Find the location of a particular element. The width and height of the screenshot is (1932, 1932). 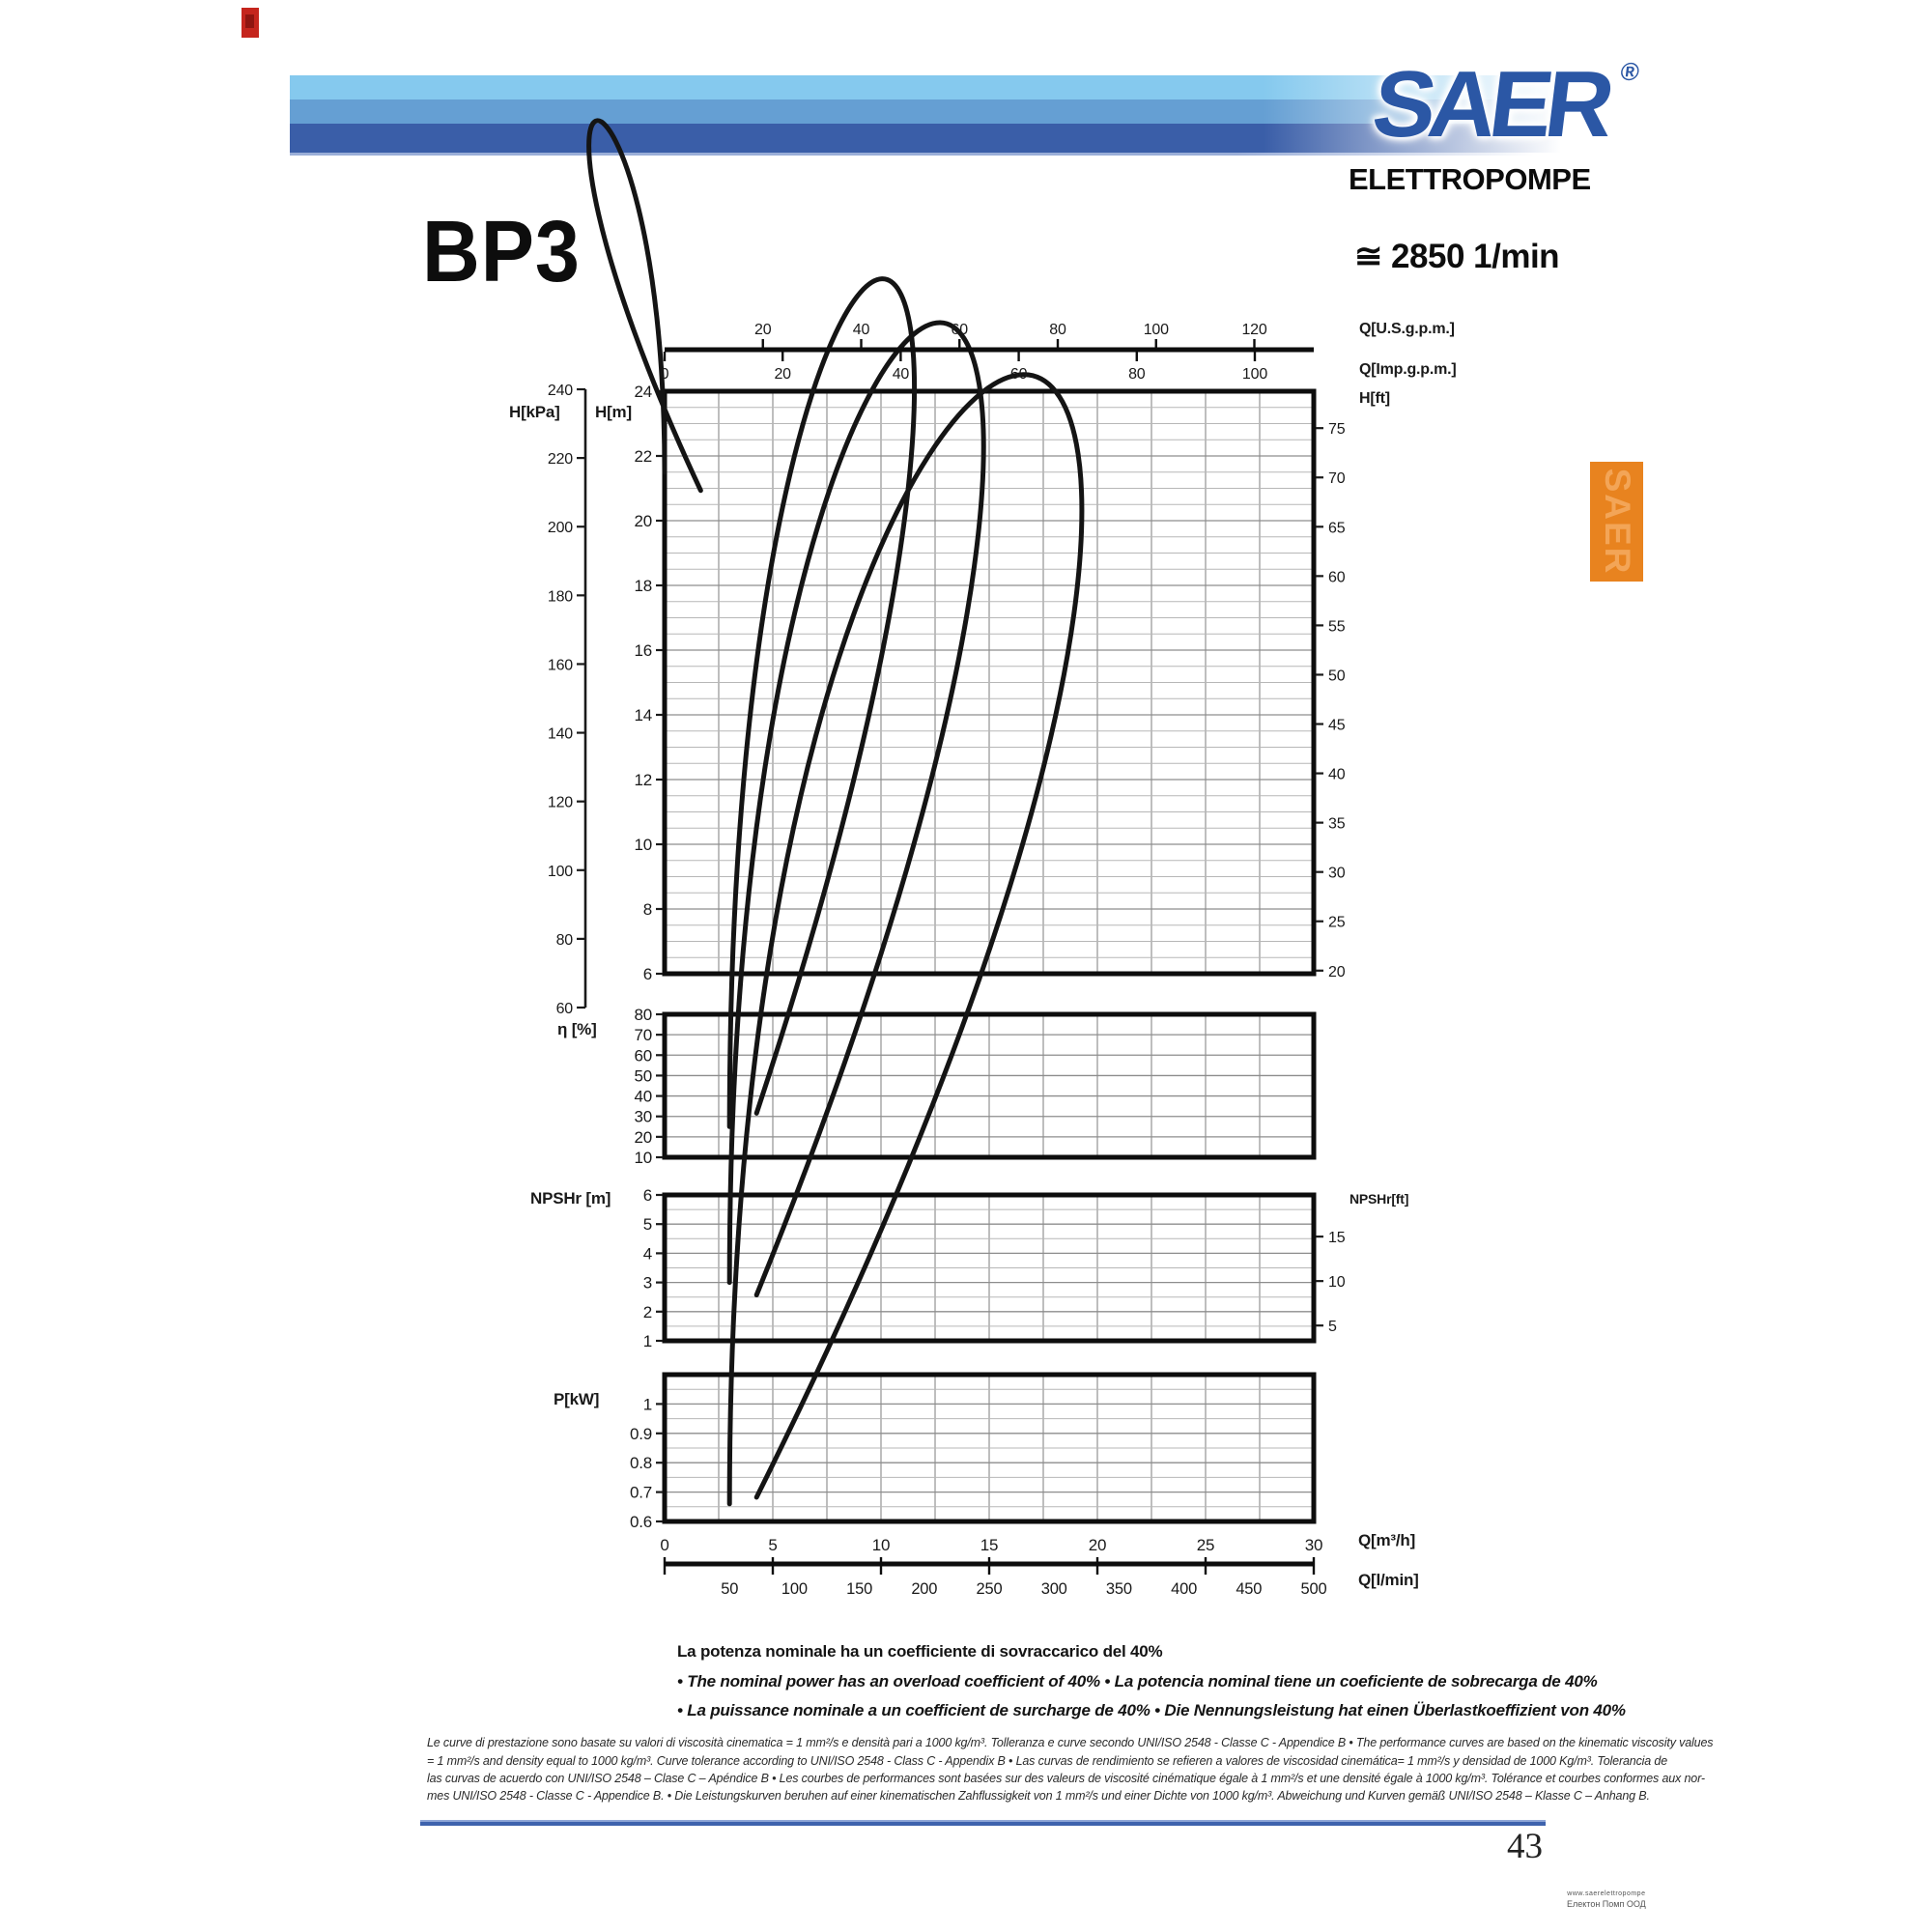

svg-text: 300 is located at coordinates (1054, 1589).